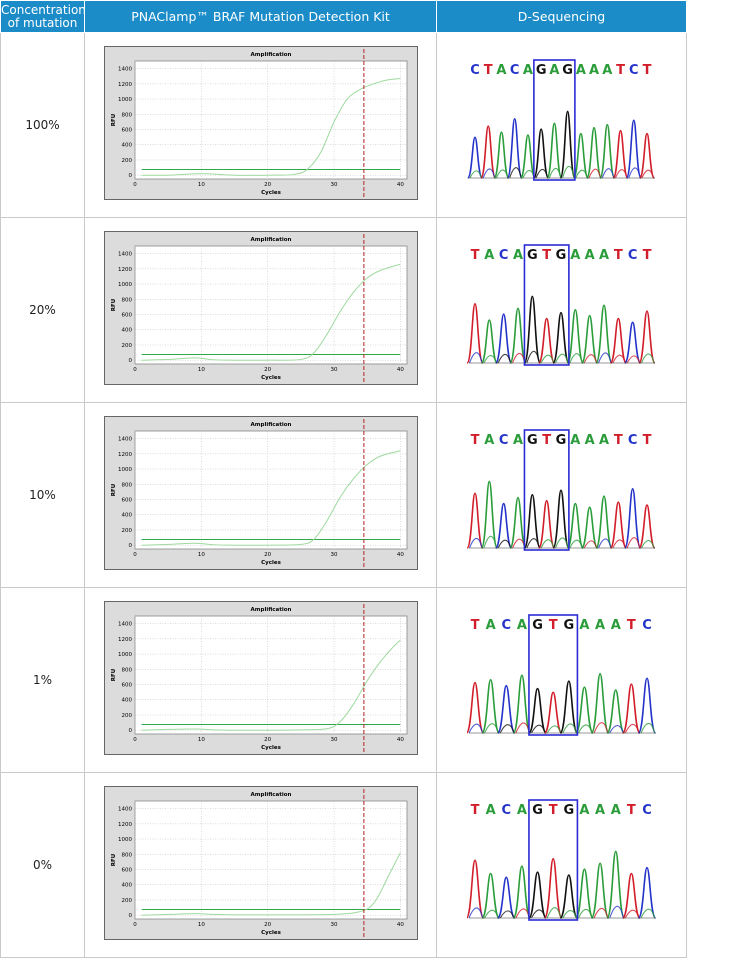 The height and width of the screenshot is (960, 740). Describe the element at coordinates (561, 16) in the screenshot. I see `header-d-sequencing: D-Sequencing` at that location.